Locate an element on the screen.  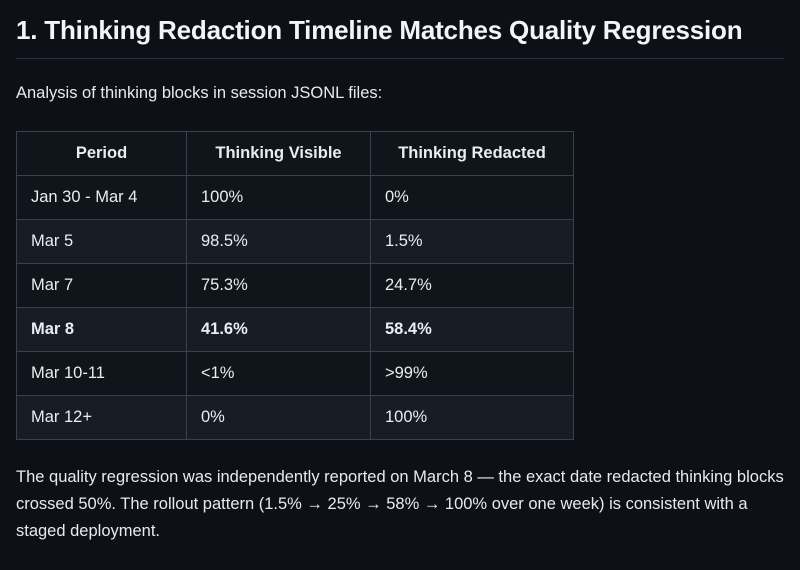
table-row: Jan 30 - Mar 4 100% 0% is located at coordinates (295, 197).